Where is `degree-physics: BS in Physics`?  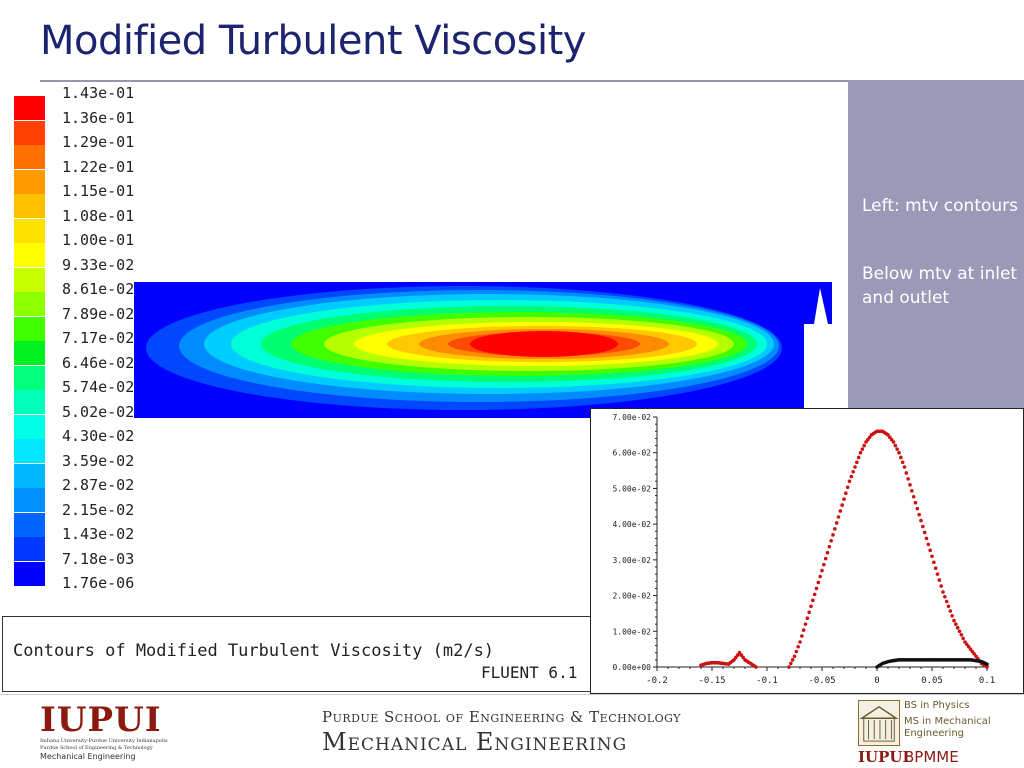
degree-physics: BS in Physics is located at coordinates (937, 705).